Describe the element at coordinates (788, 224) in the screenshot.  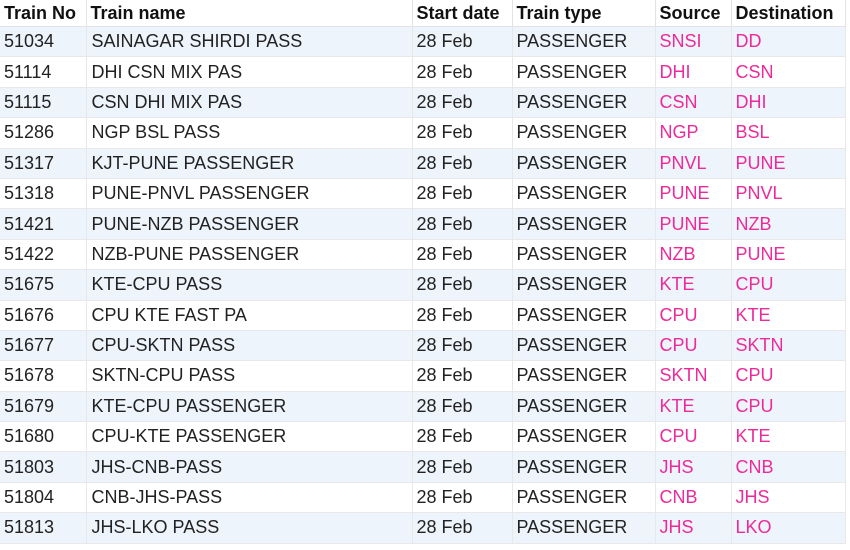
I see `cell-destination: NZB` at that location.